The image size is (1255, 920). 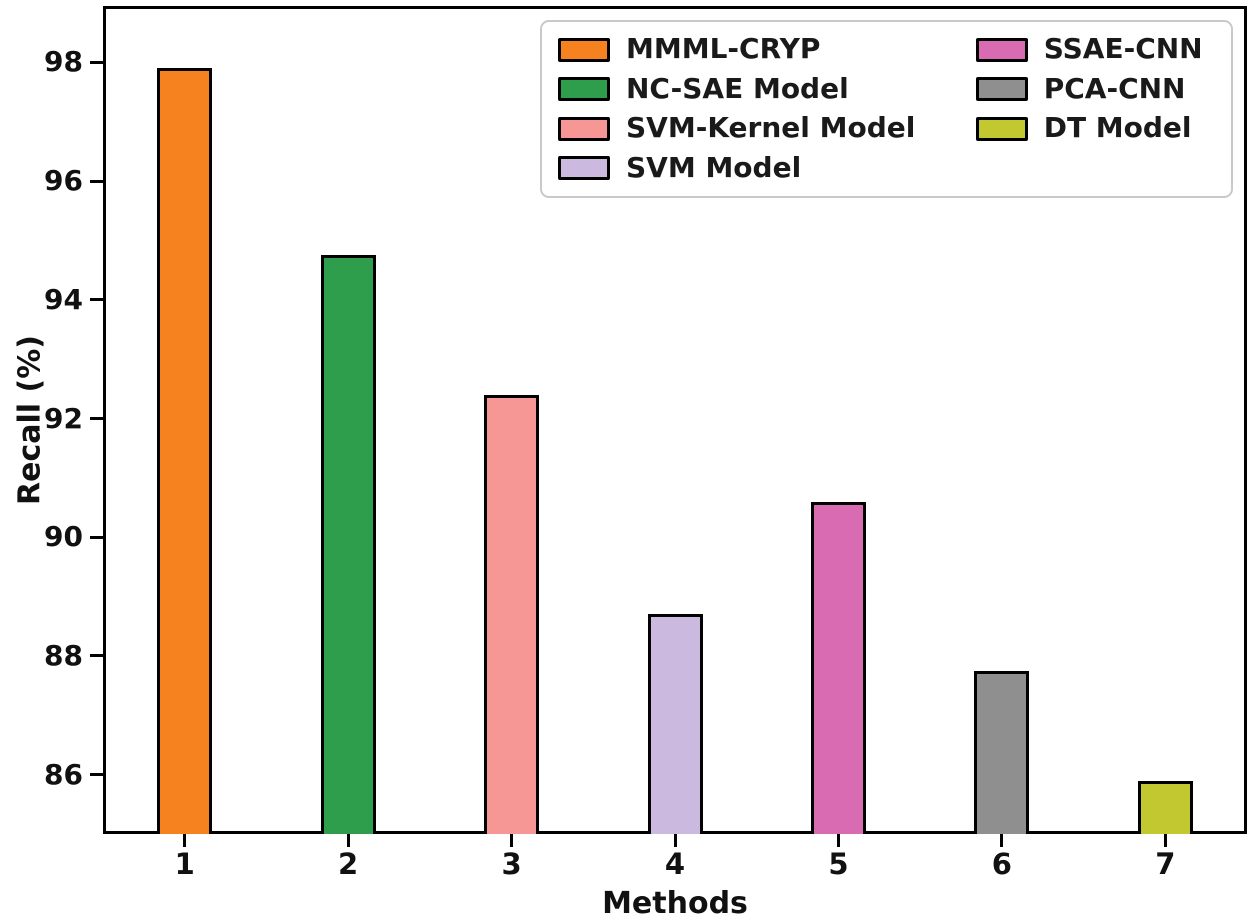 I want to click on x-tick-label: 2, so click(x=348, y=864).